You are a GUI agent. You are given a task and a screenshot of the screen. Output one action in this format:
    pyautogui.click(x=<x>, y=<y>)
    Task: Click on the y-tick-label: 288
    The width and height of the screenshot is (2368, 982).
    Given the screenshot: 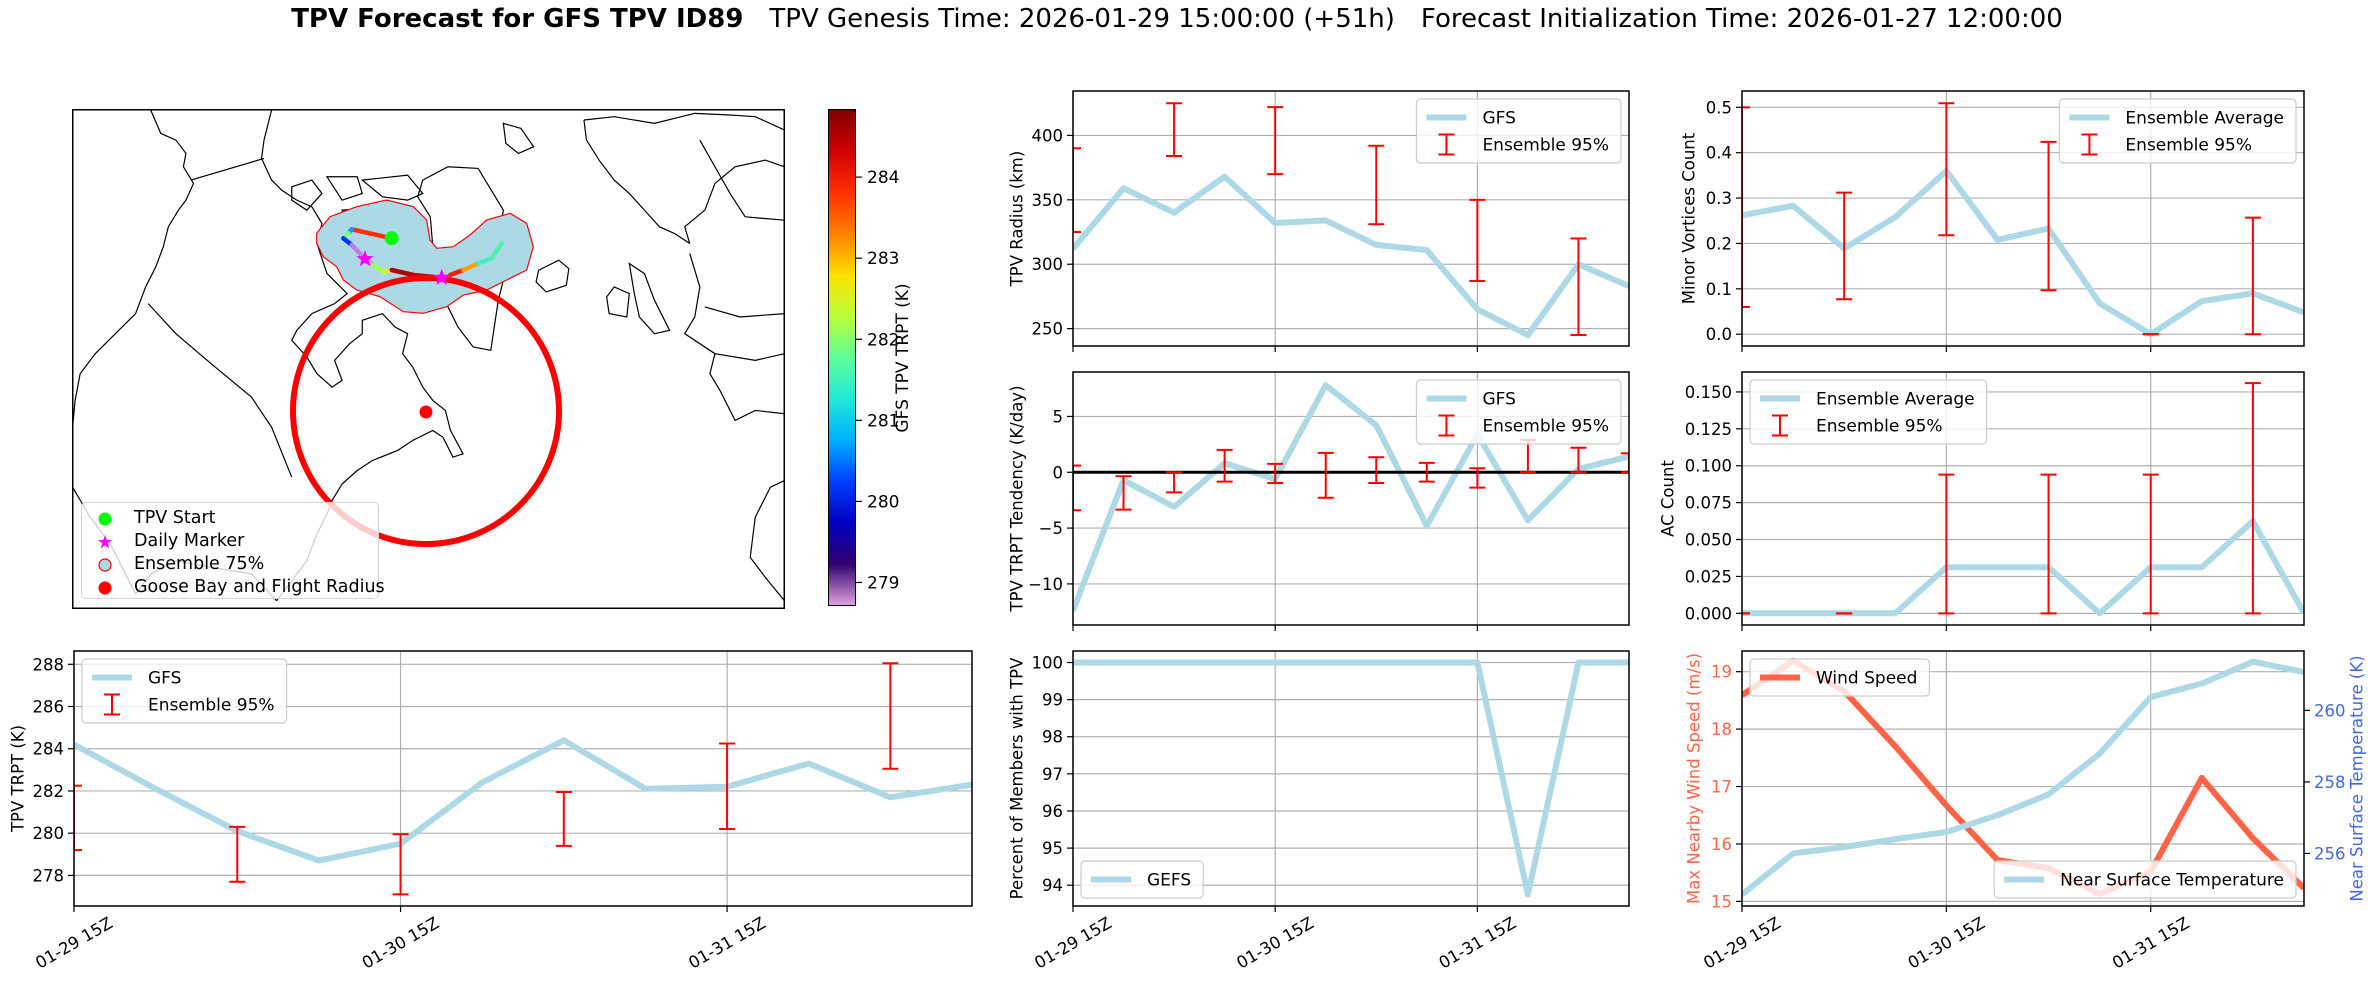 What is the action you would take?
    pyautogui.click(x=49, y=664)
    